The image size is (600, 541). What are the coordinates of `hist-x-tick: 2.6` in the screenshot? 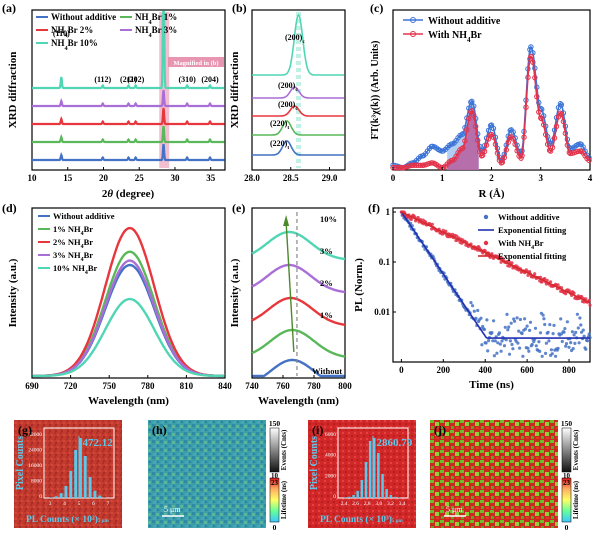 It's located at (355, 504).